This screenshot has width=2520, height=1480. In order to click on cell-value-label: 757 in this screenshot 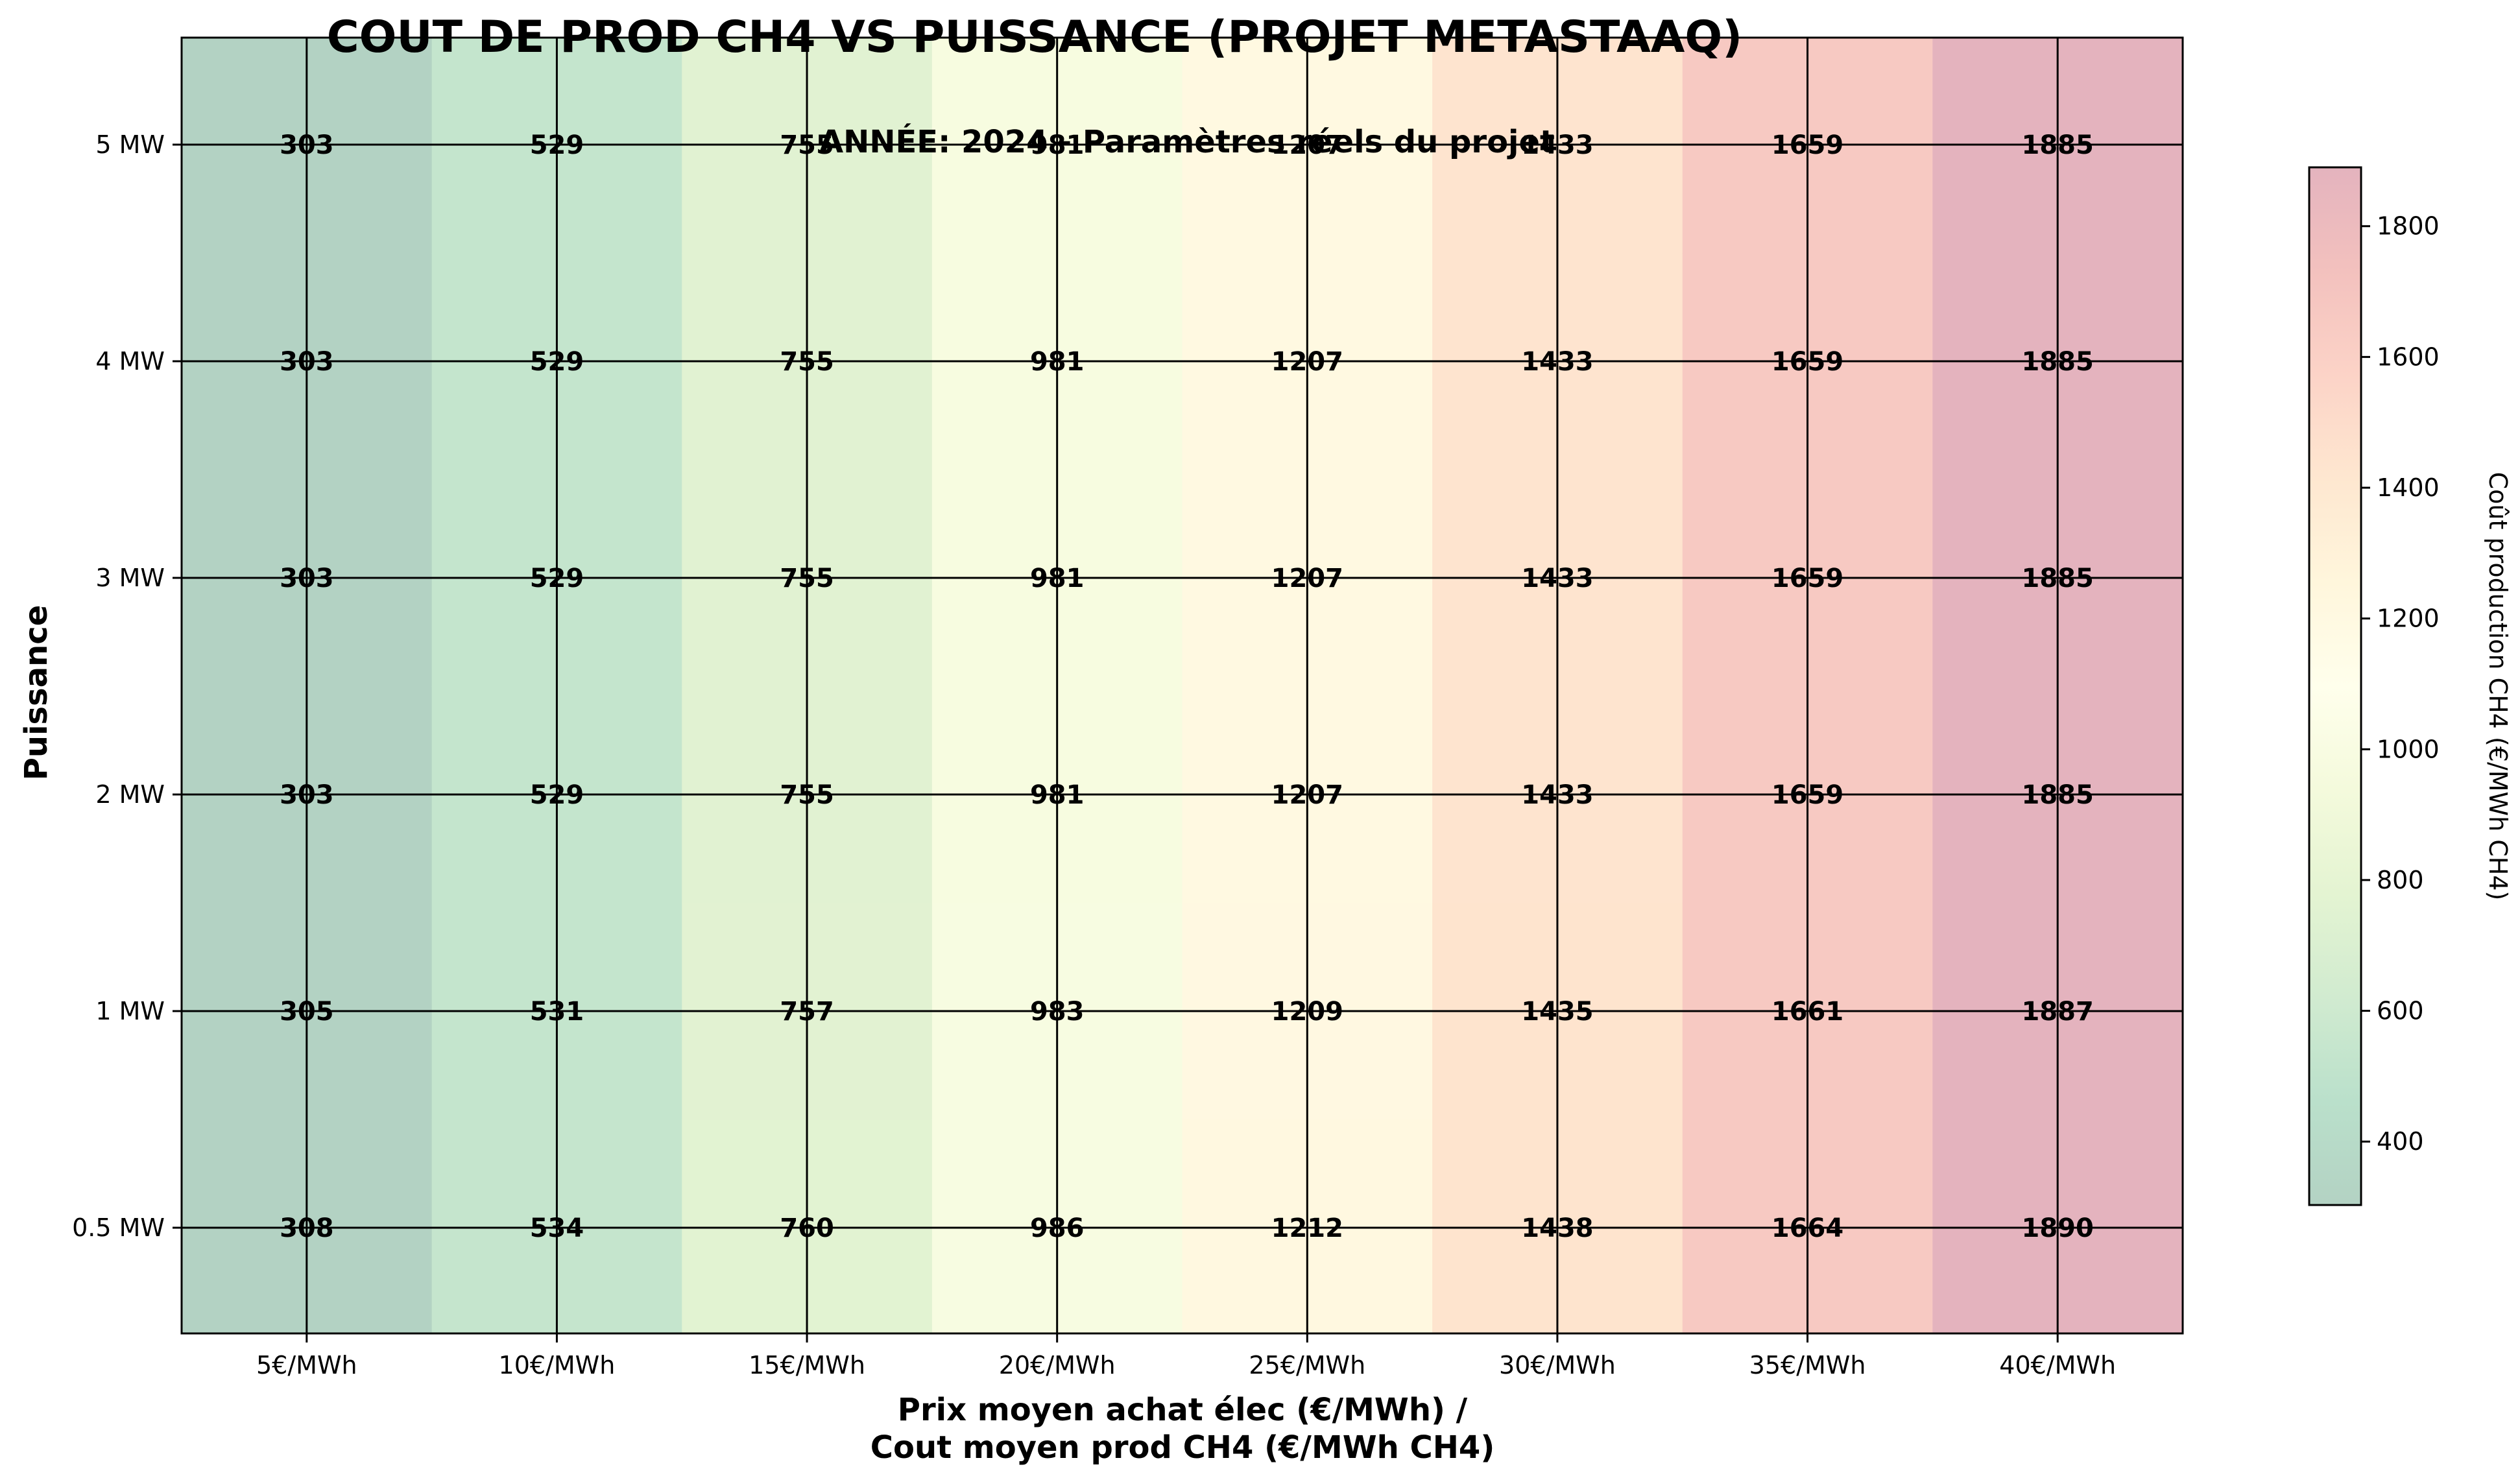, I will do `click(807, 1012)`.